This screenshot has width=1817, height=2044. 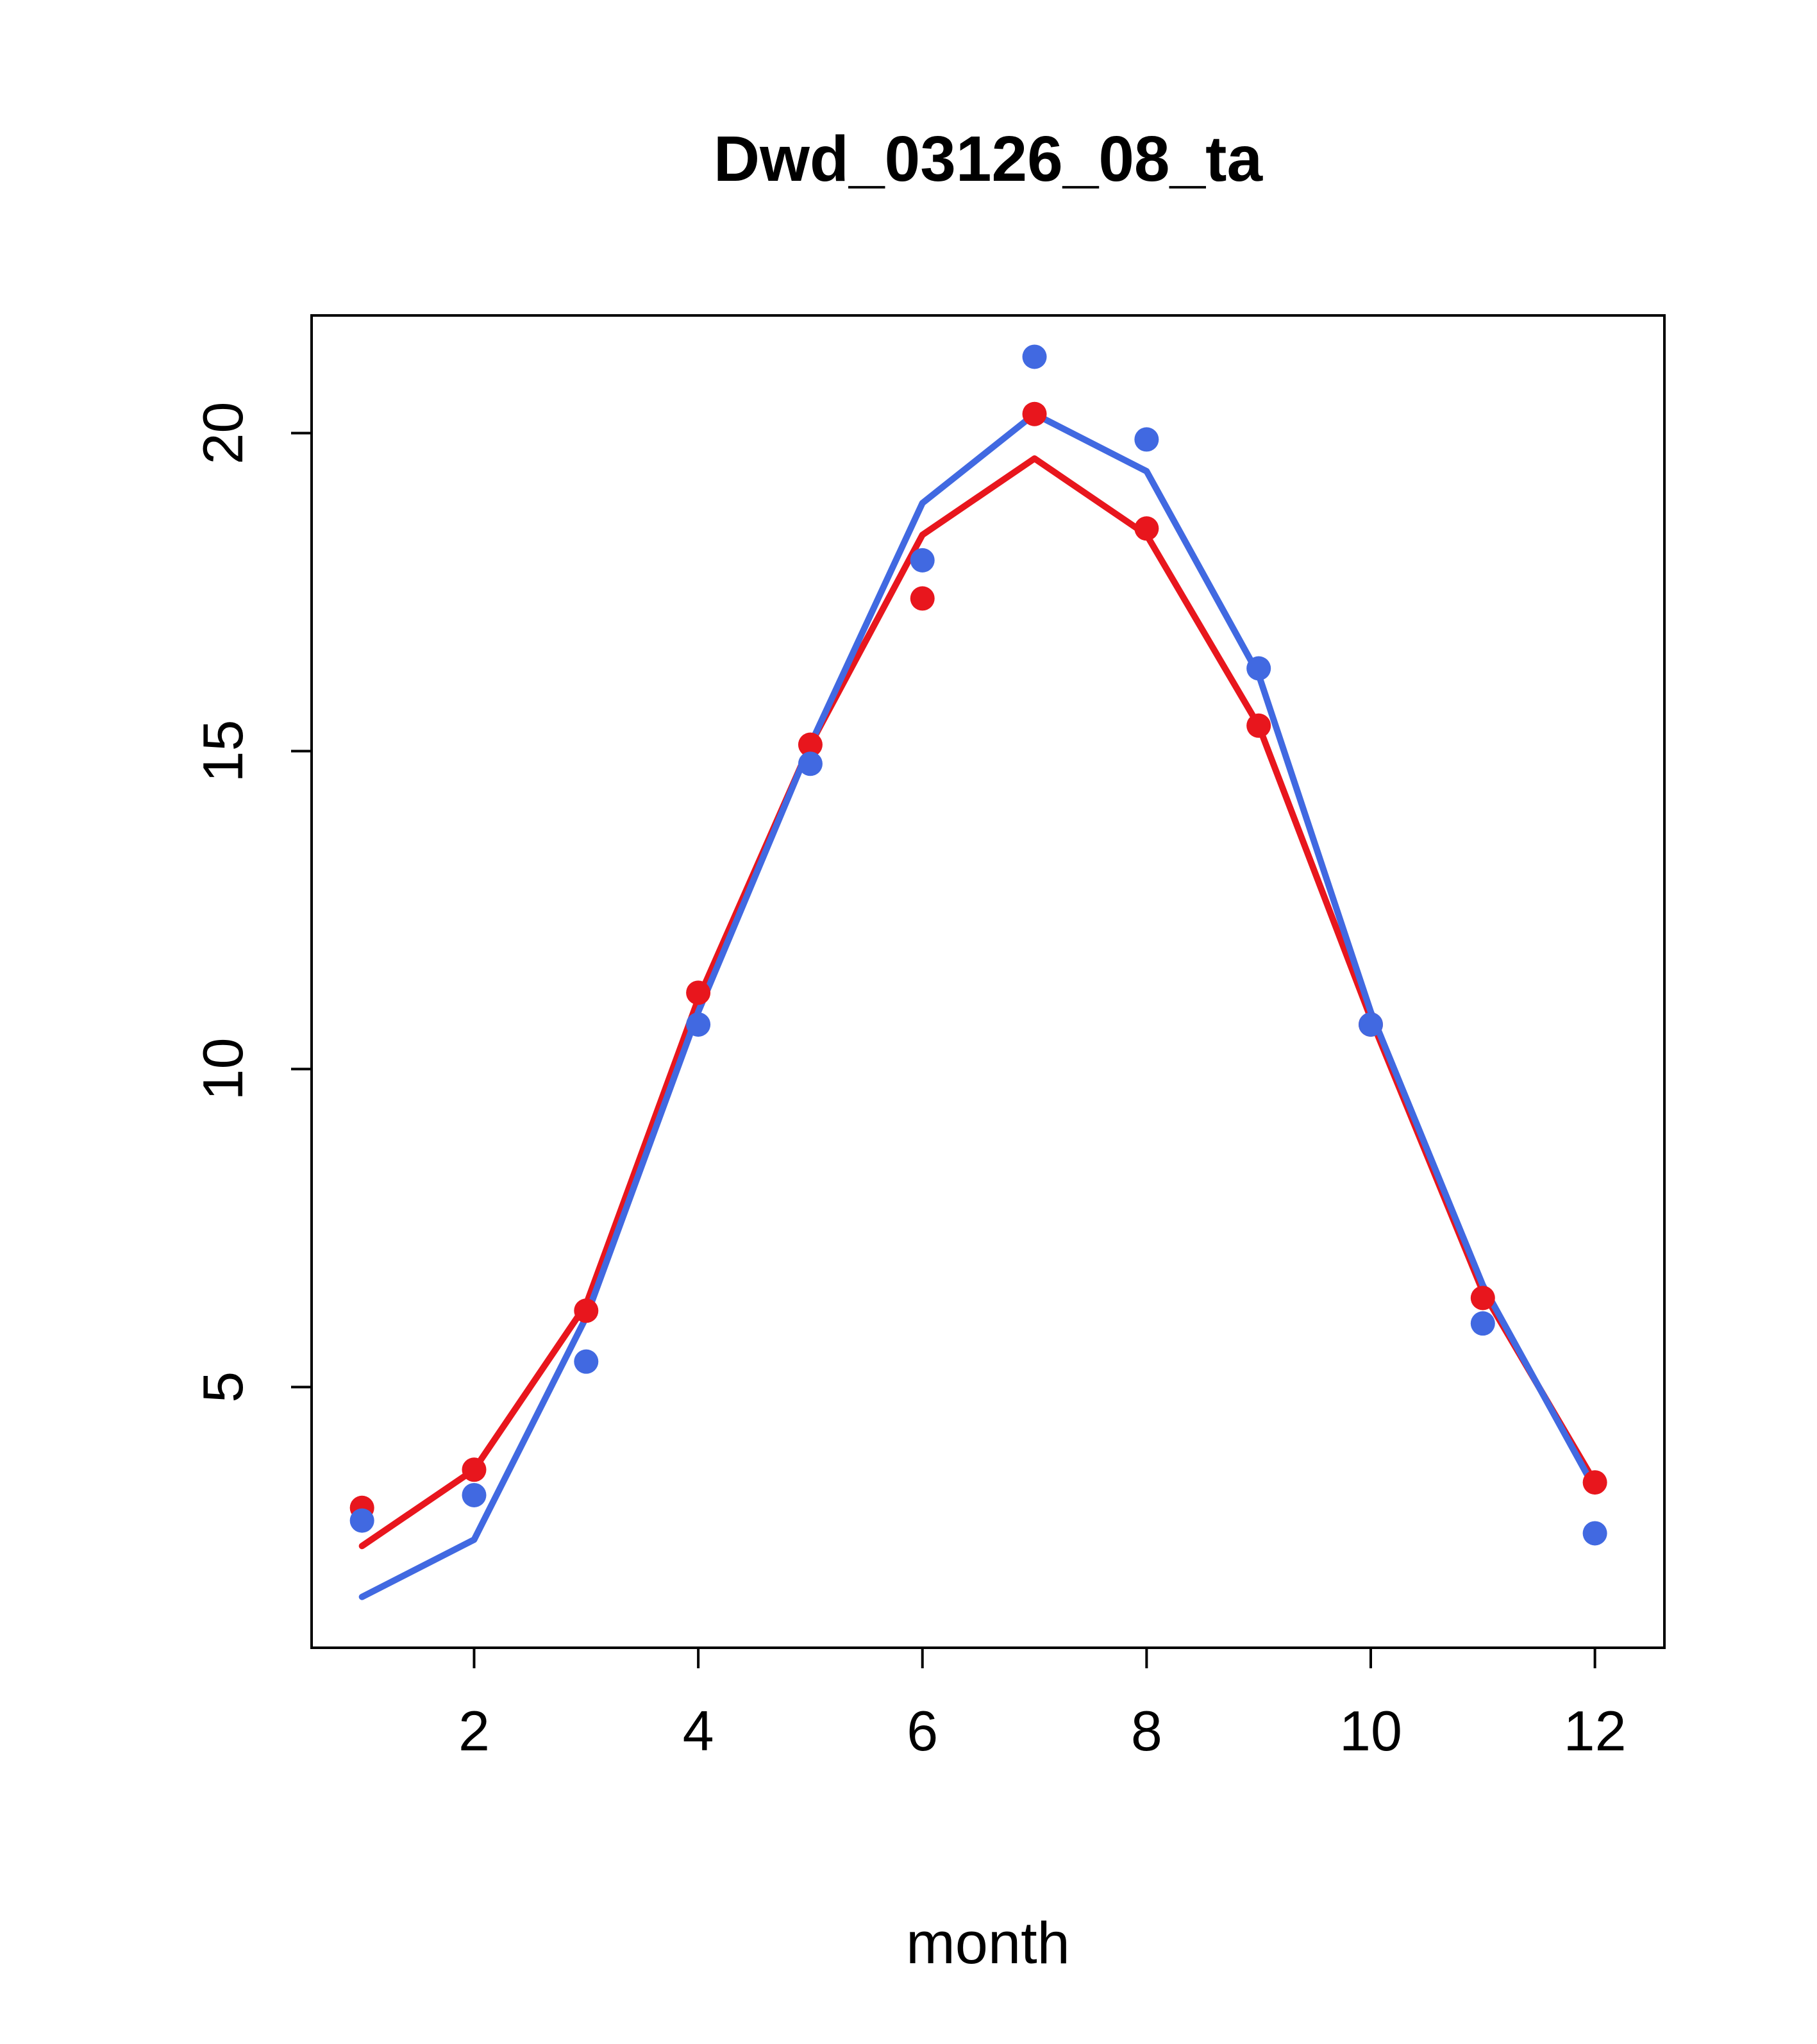 What do you see at coordinates (698, 1731) in the screenshot?
I see `x-tick-label: 4` at bounding box center [698, 1731].